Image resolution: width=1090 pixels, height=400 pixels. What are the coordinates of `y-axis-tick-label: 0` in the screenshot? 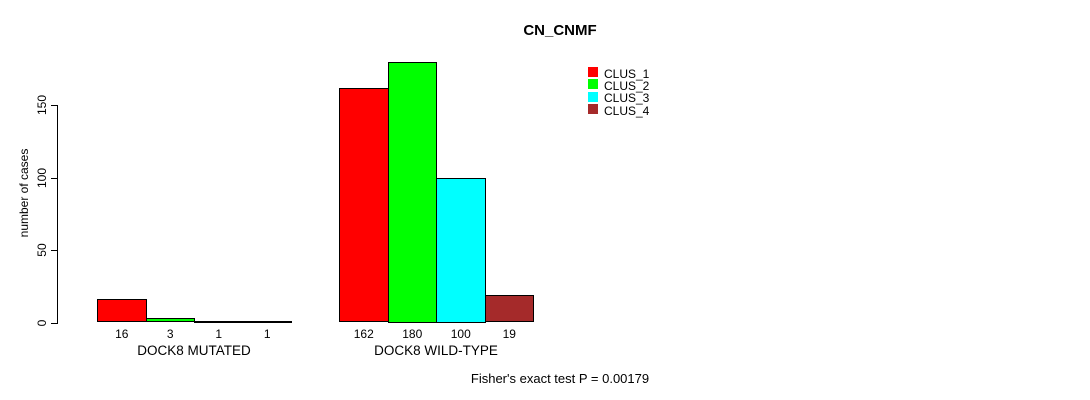 It's located at (42, 322).